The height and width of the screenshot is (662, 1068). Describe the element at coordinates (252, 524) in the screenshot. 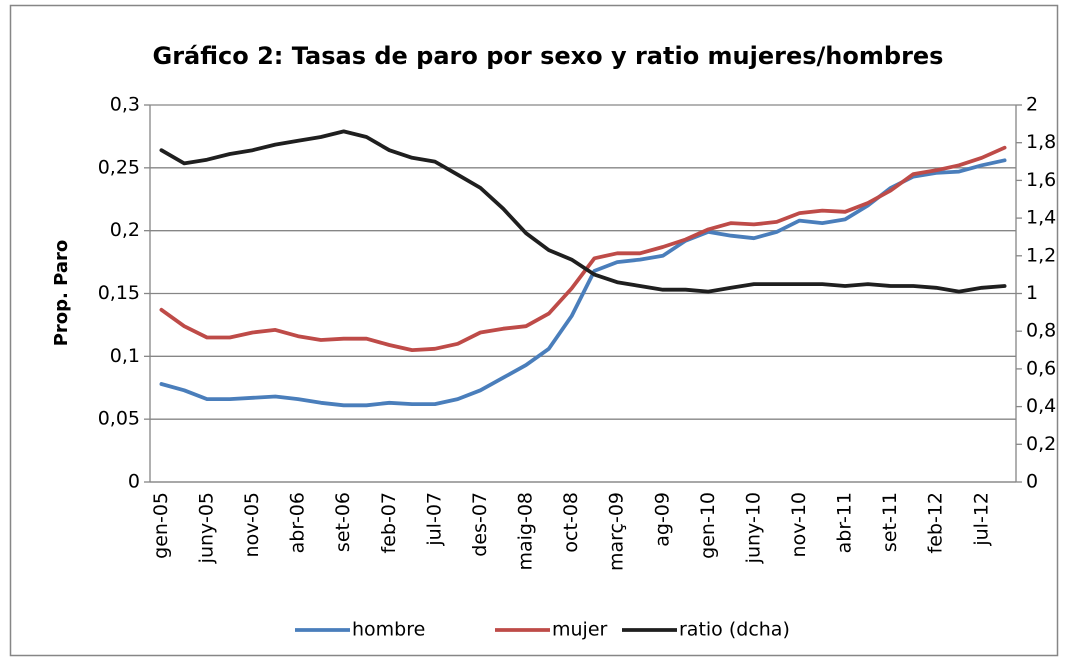

I see `x-tick-label: nov-05` at that location.